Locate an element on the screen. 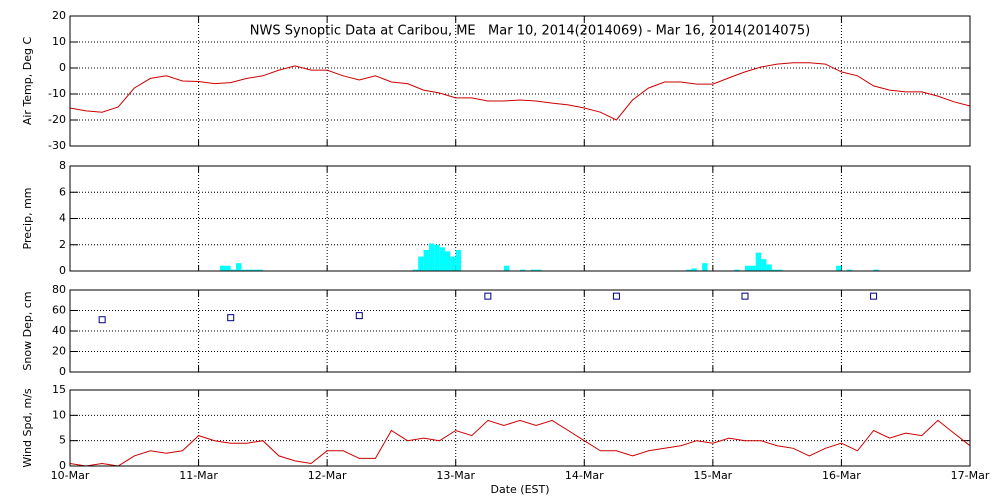 The image size is (1000, 500). y-tick-label: 15 is located at coordinates (59, 389).